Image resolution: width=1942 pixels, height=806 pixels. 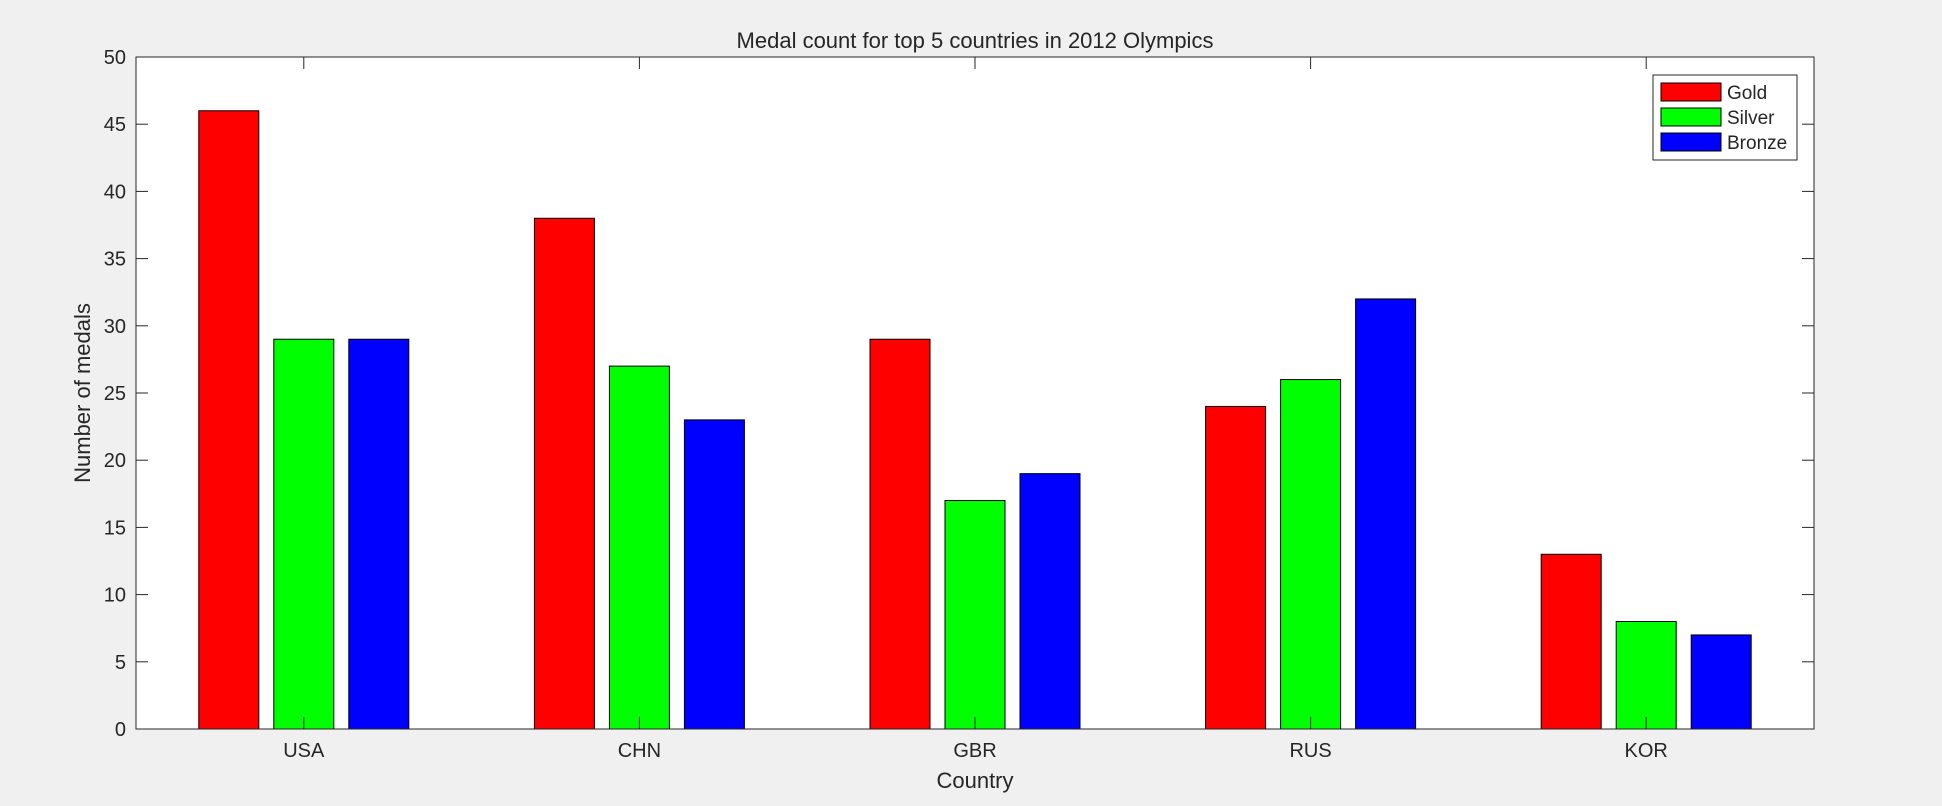 I want to click on bar-bronze-usa, so click(x=379, y=534).